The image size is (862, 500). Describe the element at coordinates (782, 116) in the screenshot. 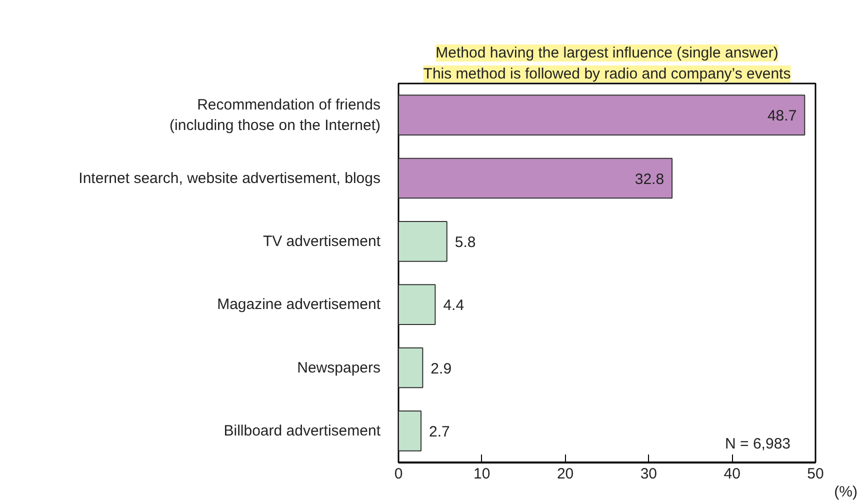

I see `data-label: 48.7` at that location.